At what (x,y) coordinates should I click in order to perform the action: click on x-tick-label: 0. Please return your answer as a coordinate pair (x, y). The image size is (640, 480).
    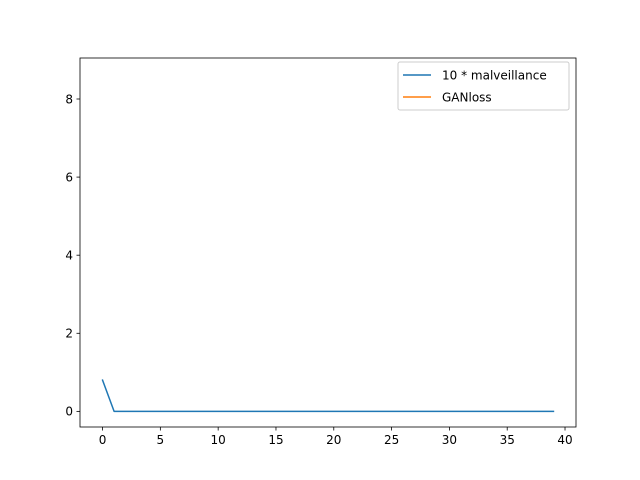
    Looking at the image, I should click on (103, 440).